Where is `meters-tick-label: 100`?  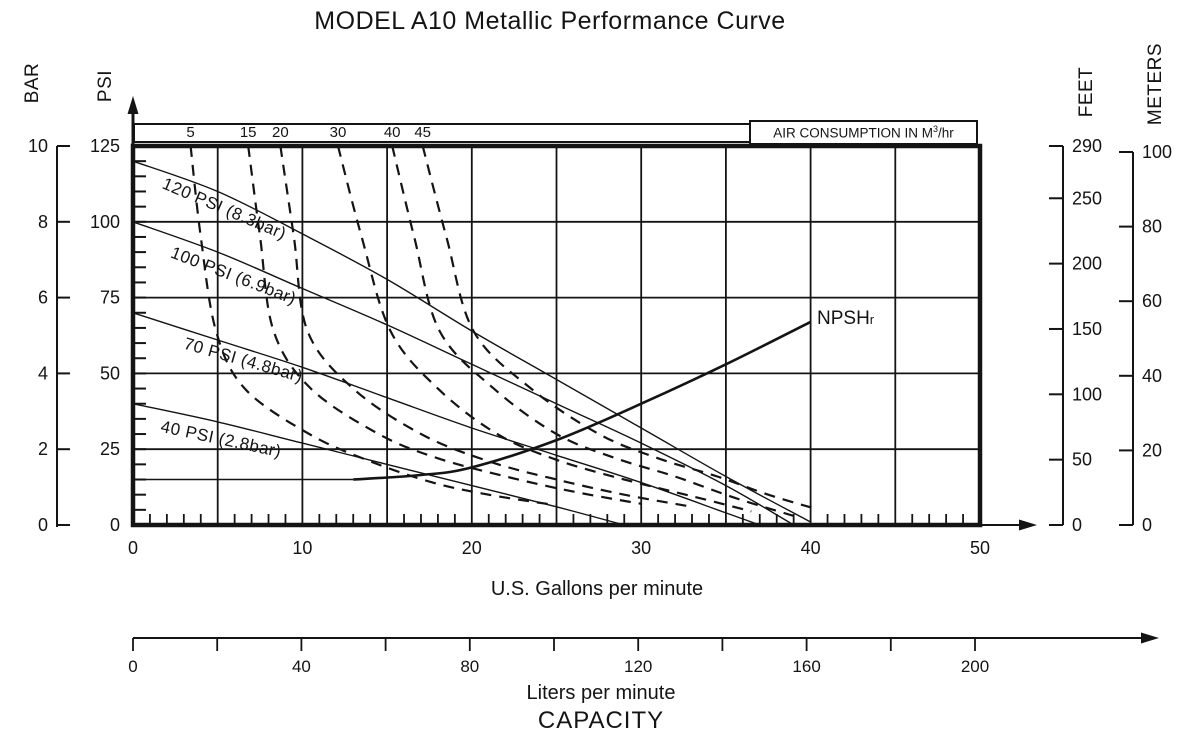
meters-tick-label: 100 is located at coordinates (1157, 152).